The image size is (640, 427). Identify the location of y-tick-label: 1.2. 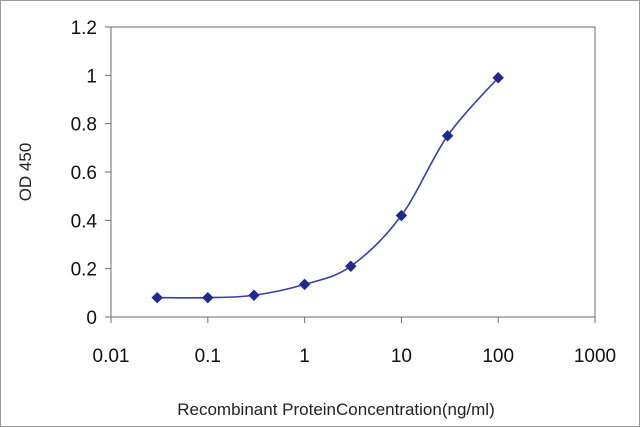
(84, 28).